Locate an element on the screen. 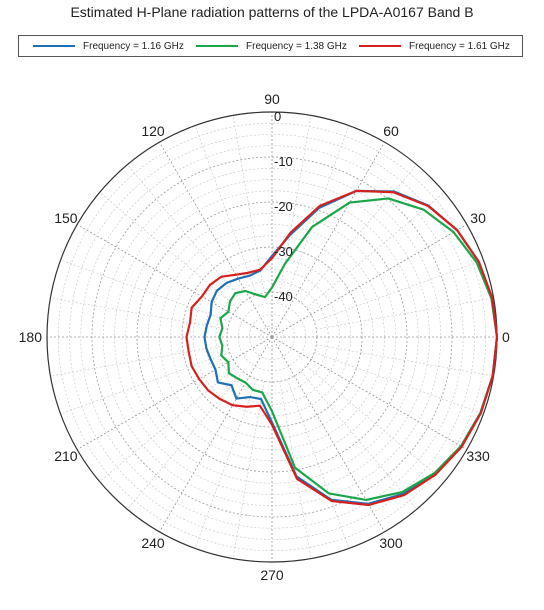 The height and width of the screenshot is (610, 544). legend-entry-1.38ghz: Frequency = 1.38 GHz is located at coordinates (271, 46).